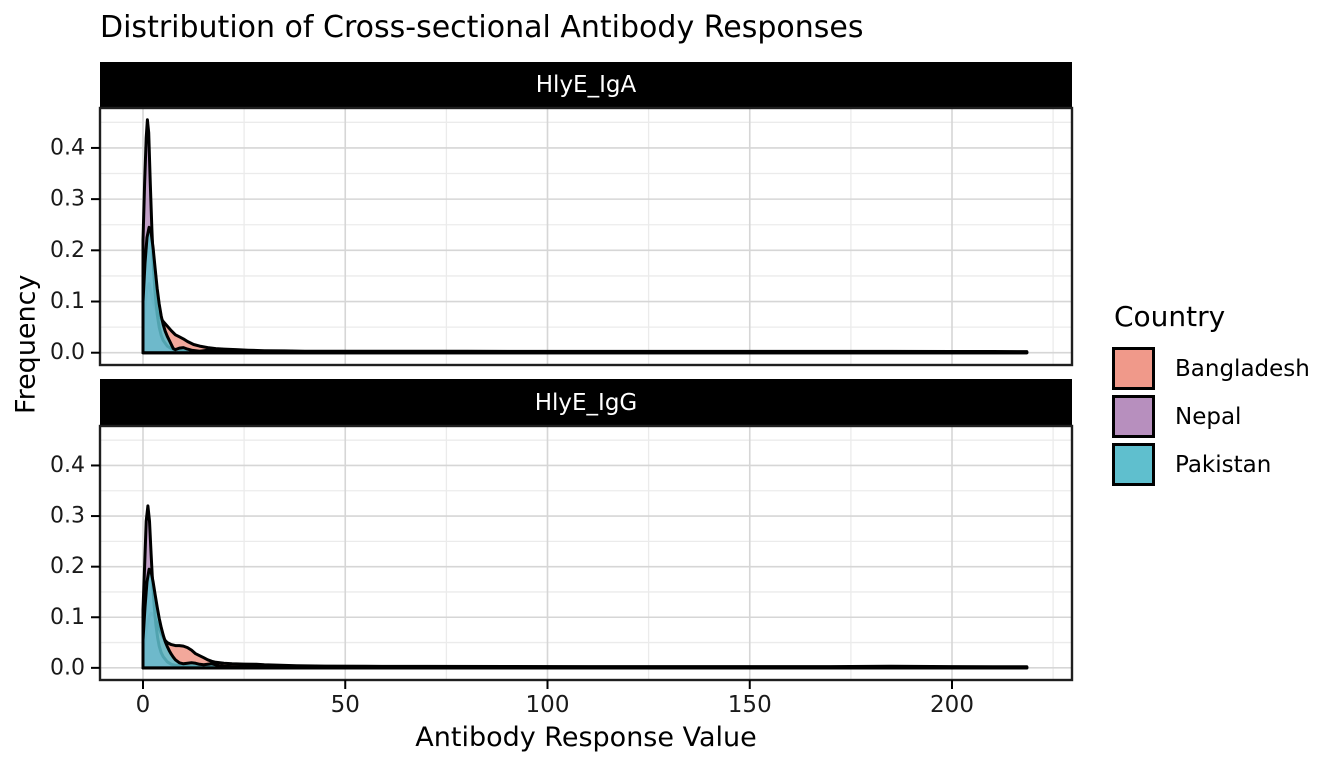  What do you see at coordinates (1133, 416) in the screenshot?
I see `legend-swatch-nepal` at bounding box center [1133, 416].